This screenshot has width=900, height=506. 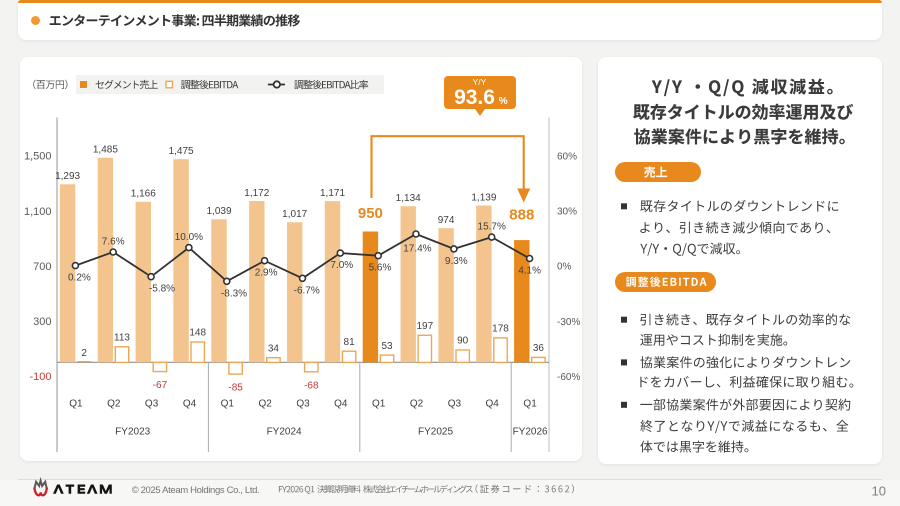 What do you see at coordinates (530, 432) in the screenshot?
I see `svg-text: FY2026` at bounding box center [530, 432].